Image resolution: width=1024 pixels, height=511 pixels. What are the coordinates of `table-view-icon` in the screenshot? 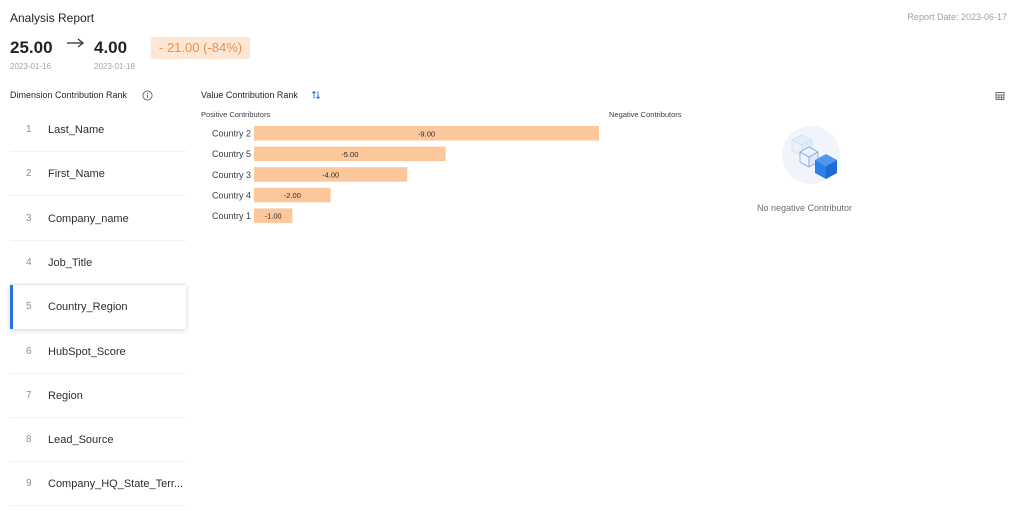 It's located at (1000, 96).